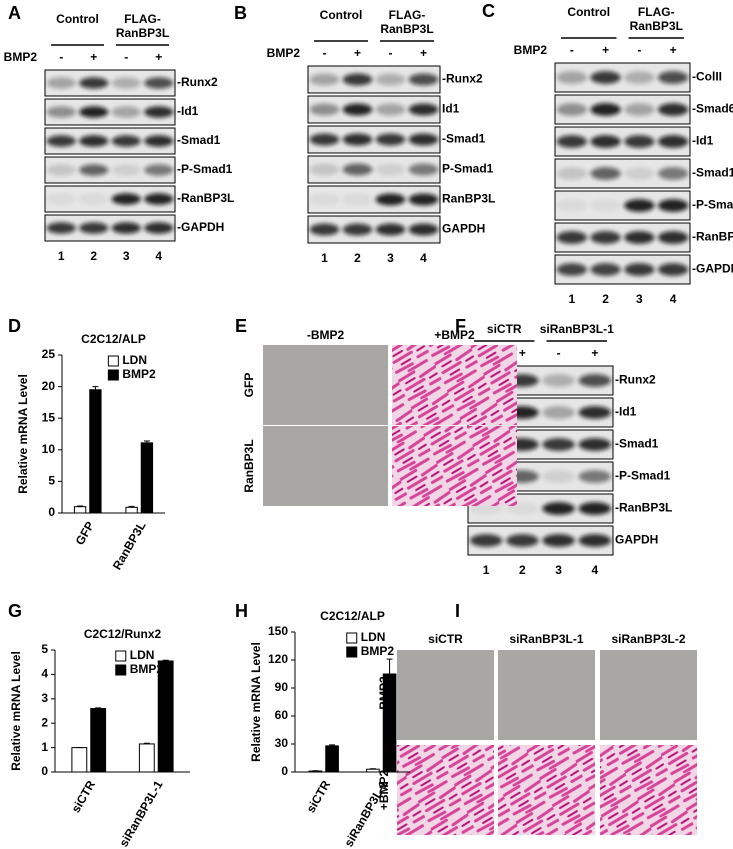 This screenshot has width=733, height=849. I want to click on band-label: GAPDH, so click(463, 229).